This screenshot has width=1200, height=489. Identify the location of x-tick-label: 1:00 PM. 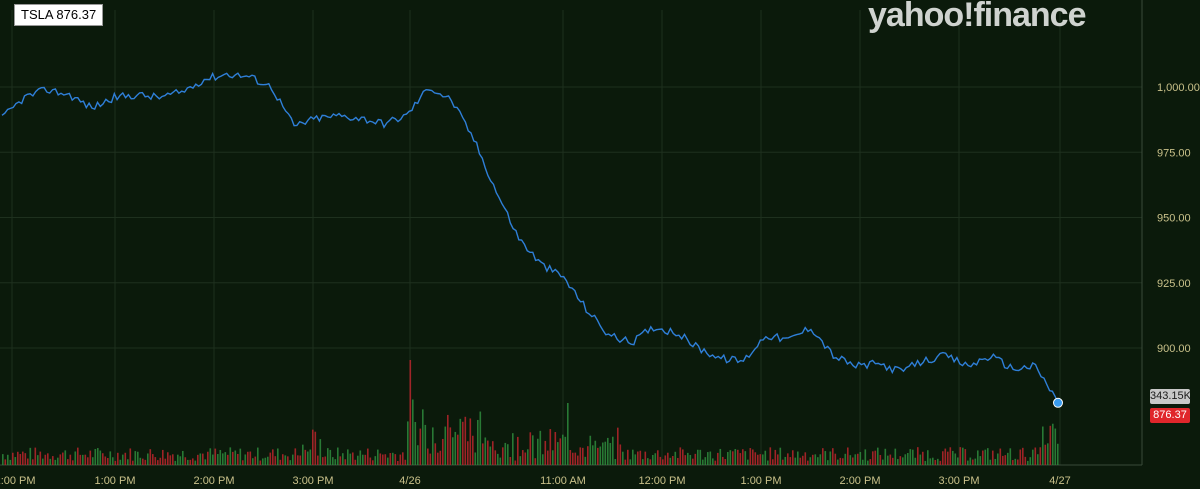
(115, 481).